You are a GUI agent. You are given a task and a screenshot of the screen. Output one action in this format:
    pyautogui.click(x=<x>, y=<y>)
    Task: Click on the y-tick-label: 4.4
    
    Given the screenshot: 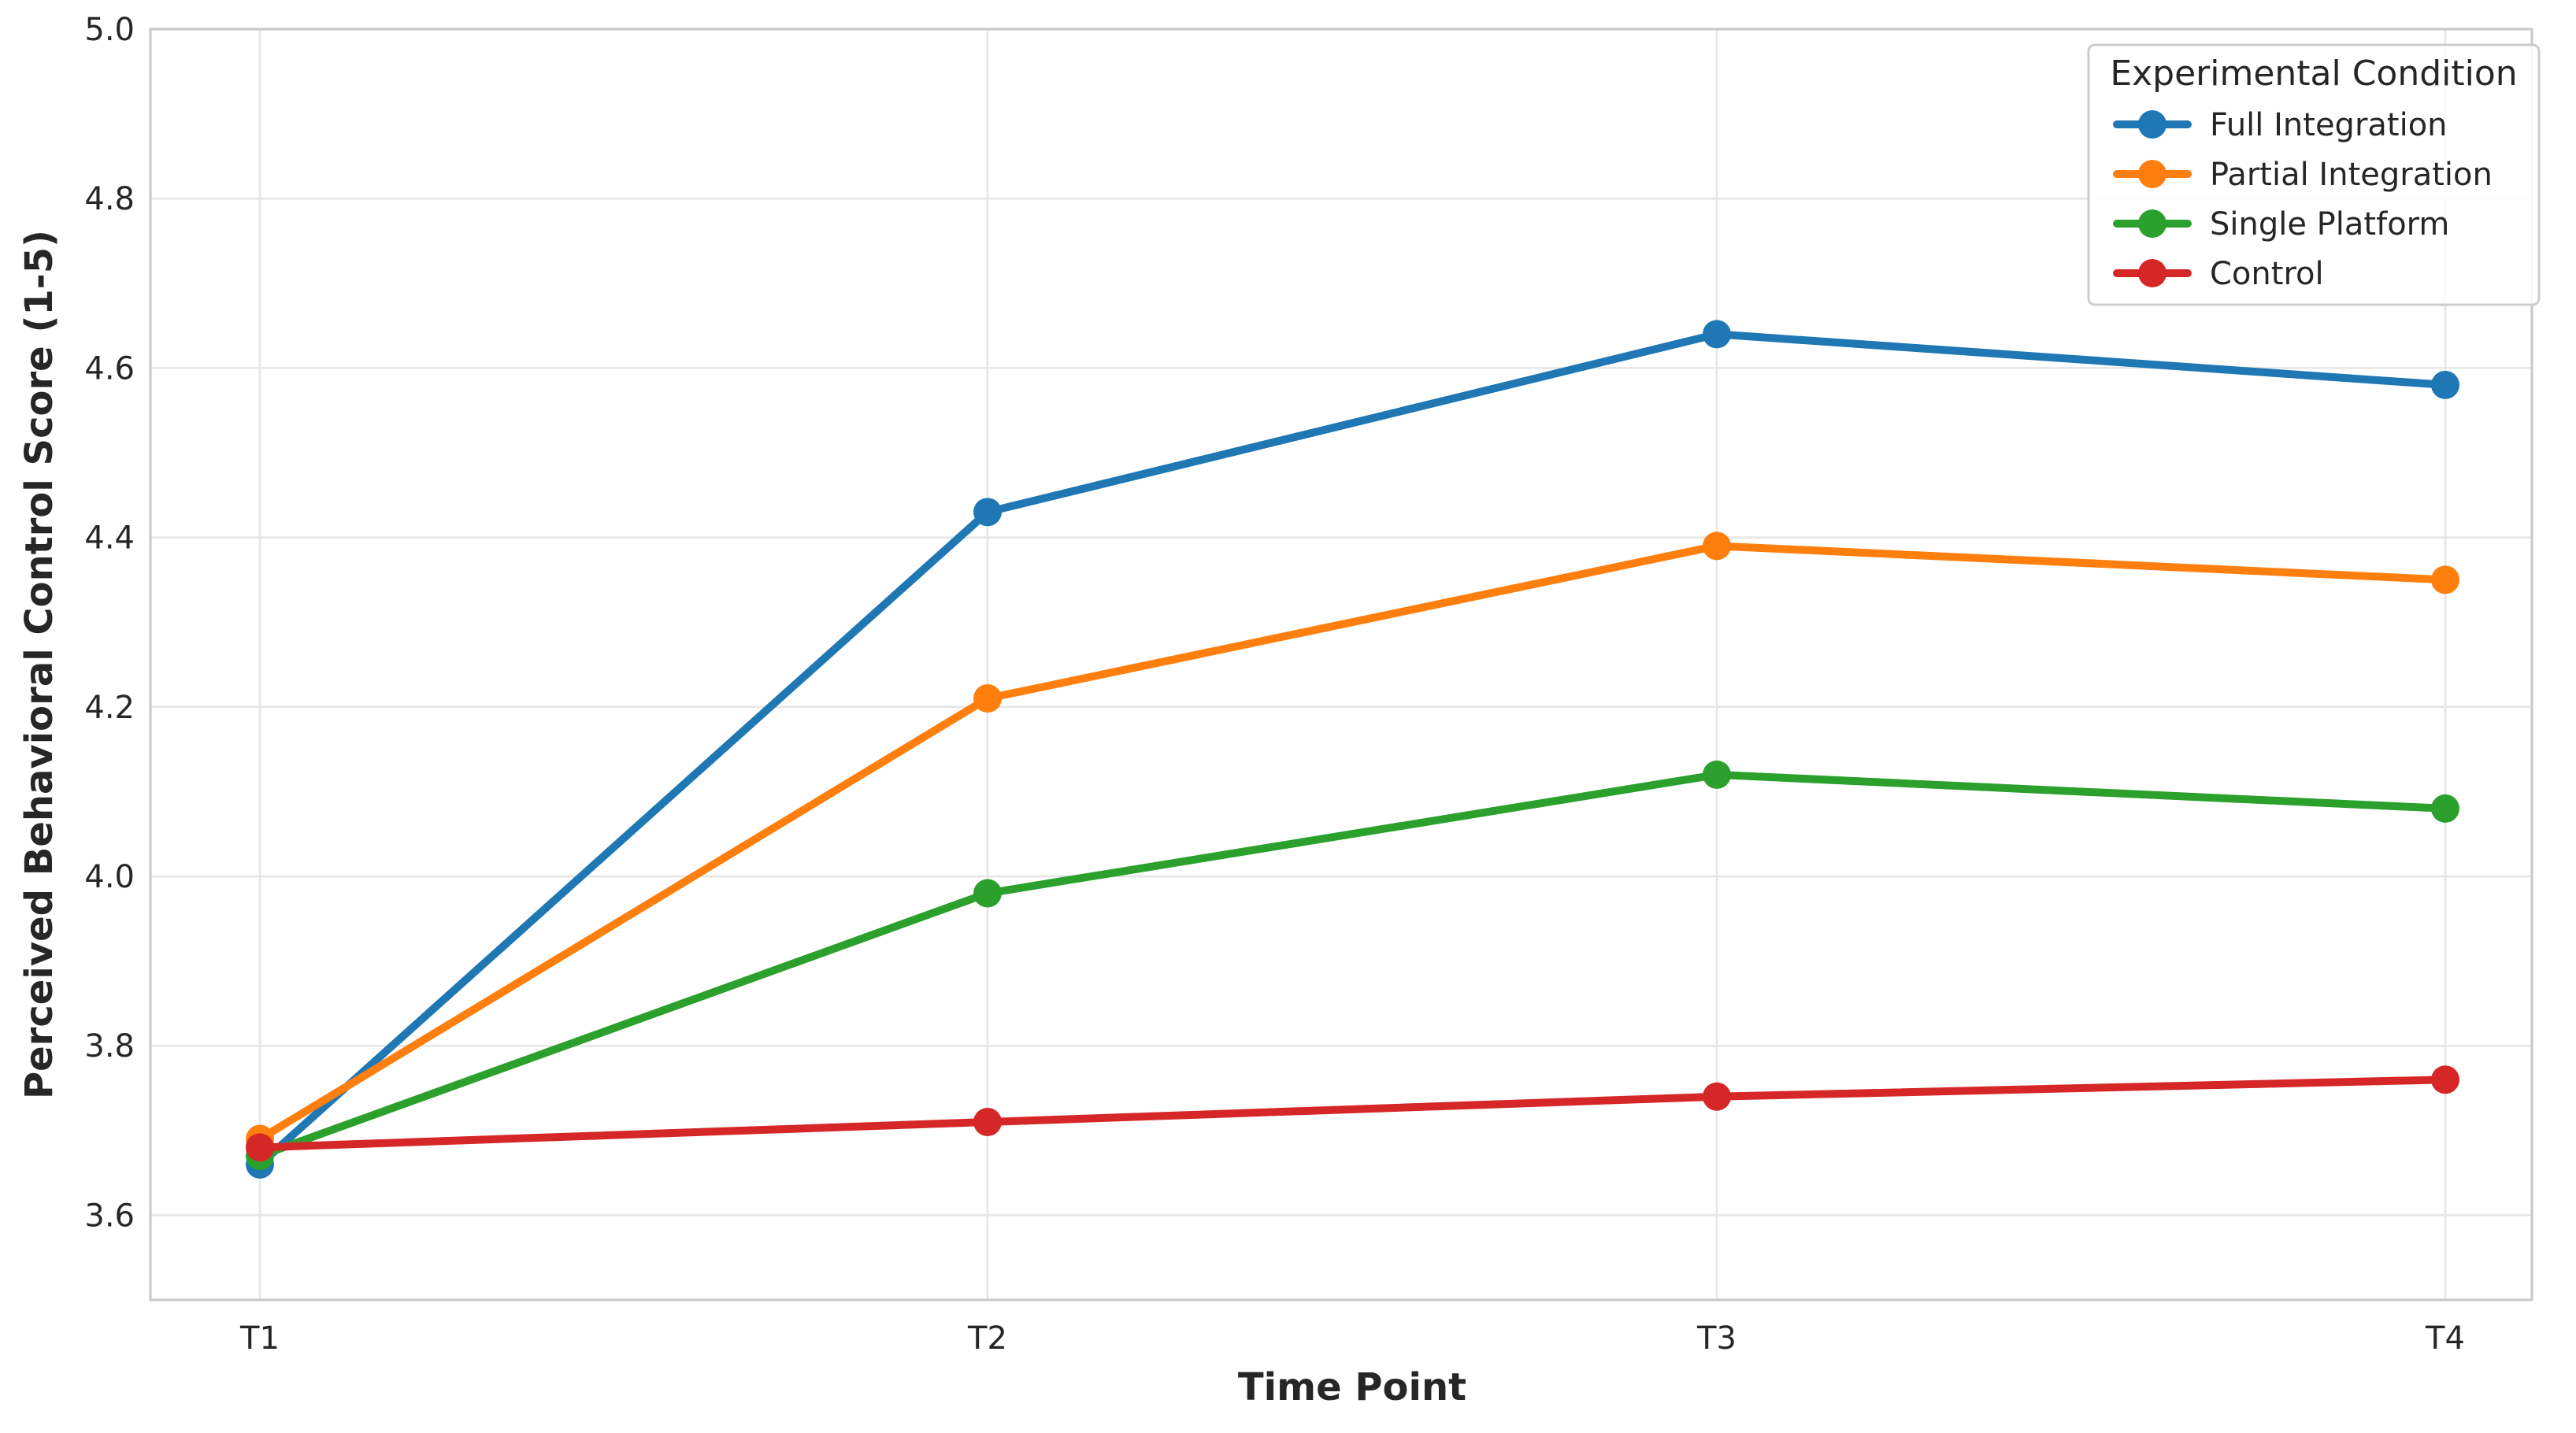 What is the action you would take?
    pyautogui.click(x=109, y=538)
    